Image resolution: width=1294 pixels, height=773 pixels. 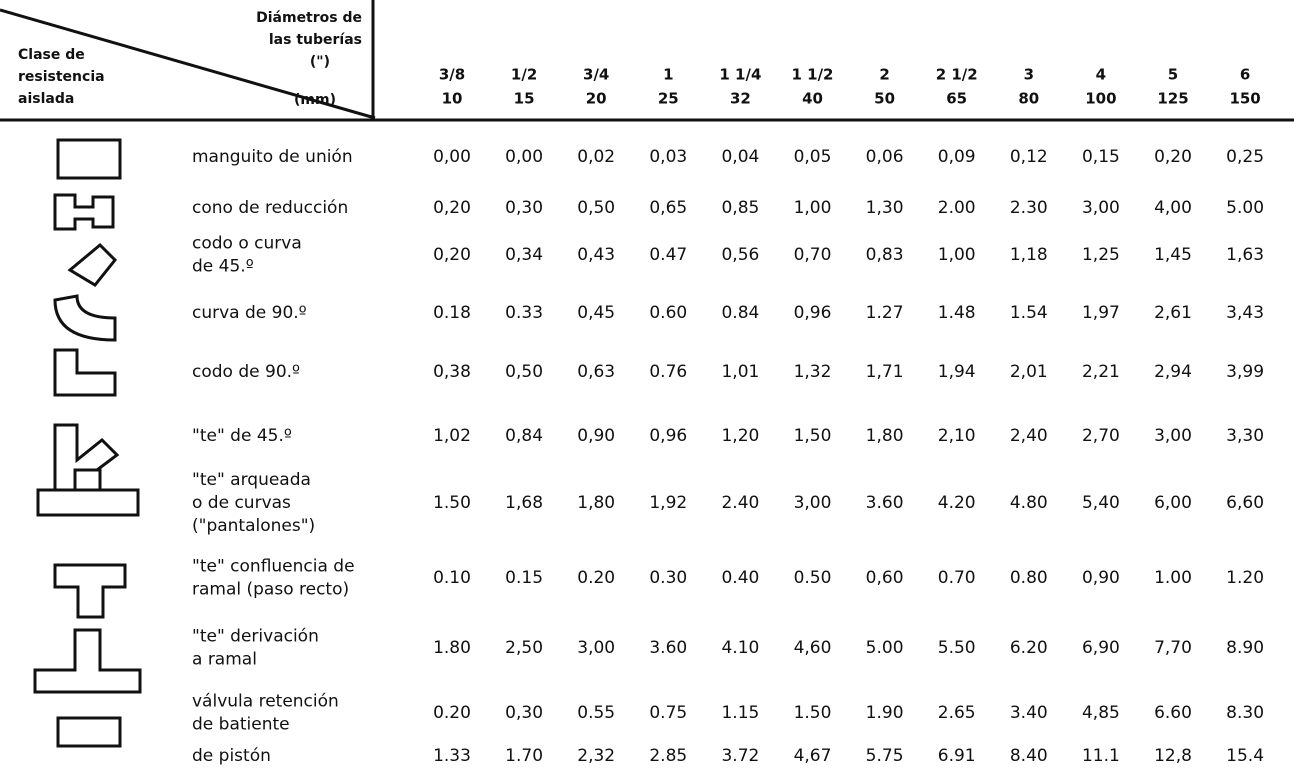 What do you see at coordinates (885, 436) in the screenshot?
I see `cell-value: 1,80` at bounding box center [885, 436].